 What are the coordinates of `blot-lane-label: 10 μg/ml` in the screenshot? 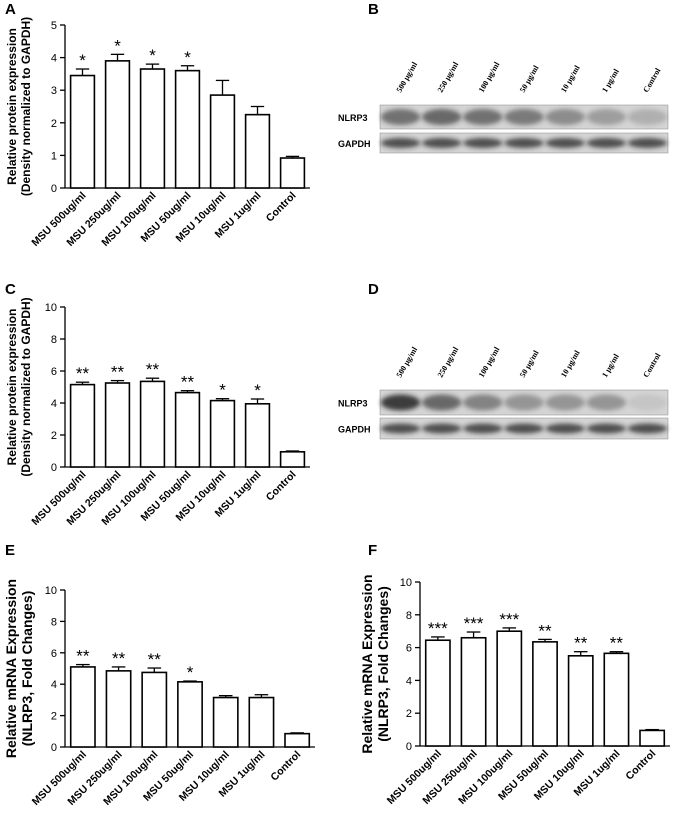 It's located at (570, 363).